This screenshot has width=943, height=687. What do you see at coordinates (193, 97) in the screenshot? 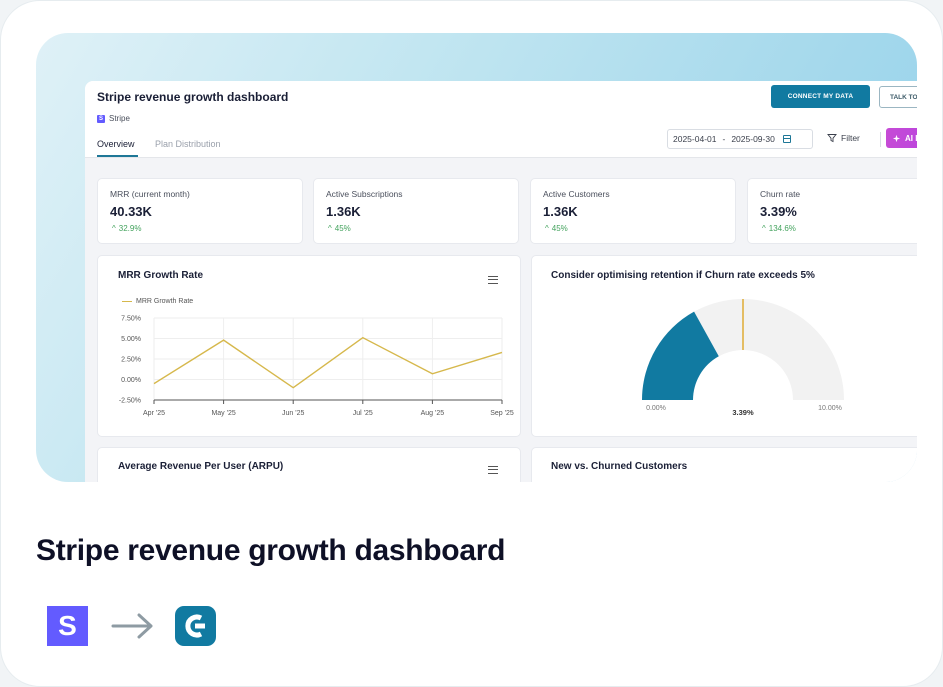
I see `dashboard-title: Stripe revenue growth dashboard` at bounding box center [193, 97].